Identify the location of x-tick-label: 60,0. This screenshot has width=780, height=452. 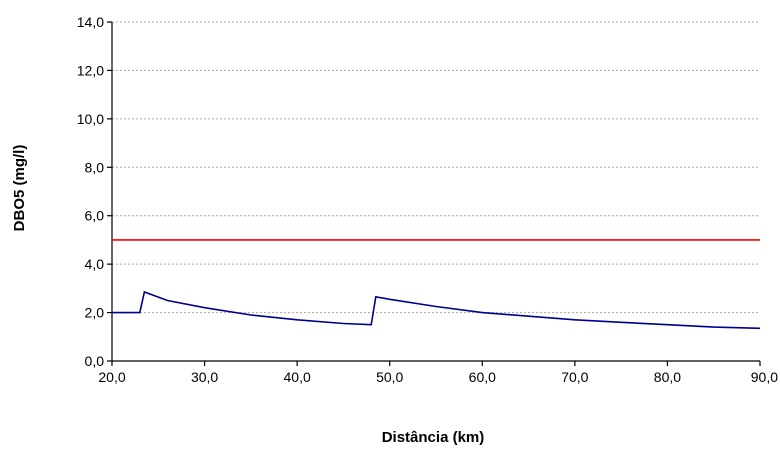
(482, 377).